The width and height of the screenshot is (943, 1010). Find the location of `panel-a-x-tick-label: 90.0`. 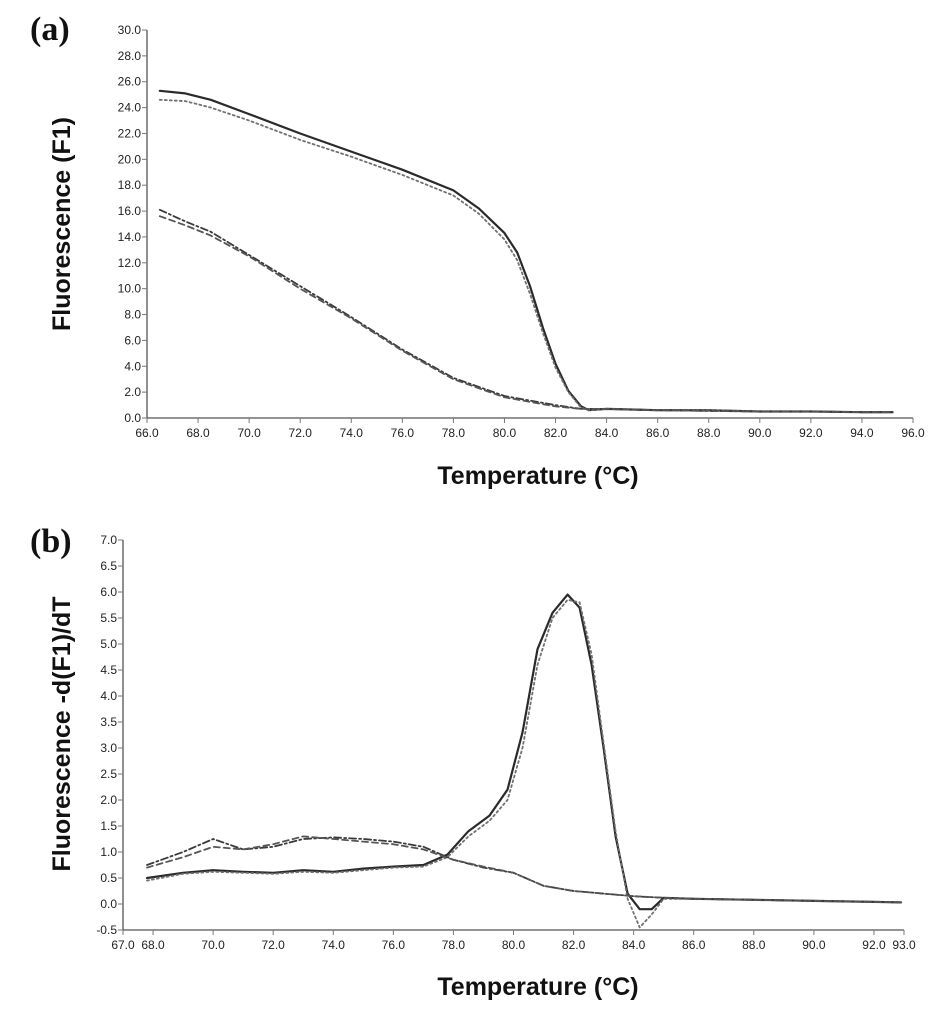

panel-a-x-tick-label: 90.0 is located at coordinates (760, 433).